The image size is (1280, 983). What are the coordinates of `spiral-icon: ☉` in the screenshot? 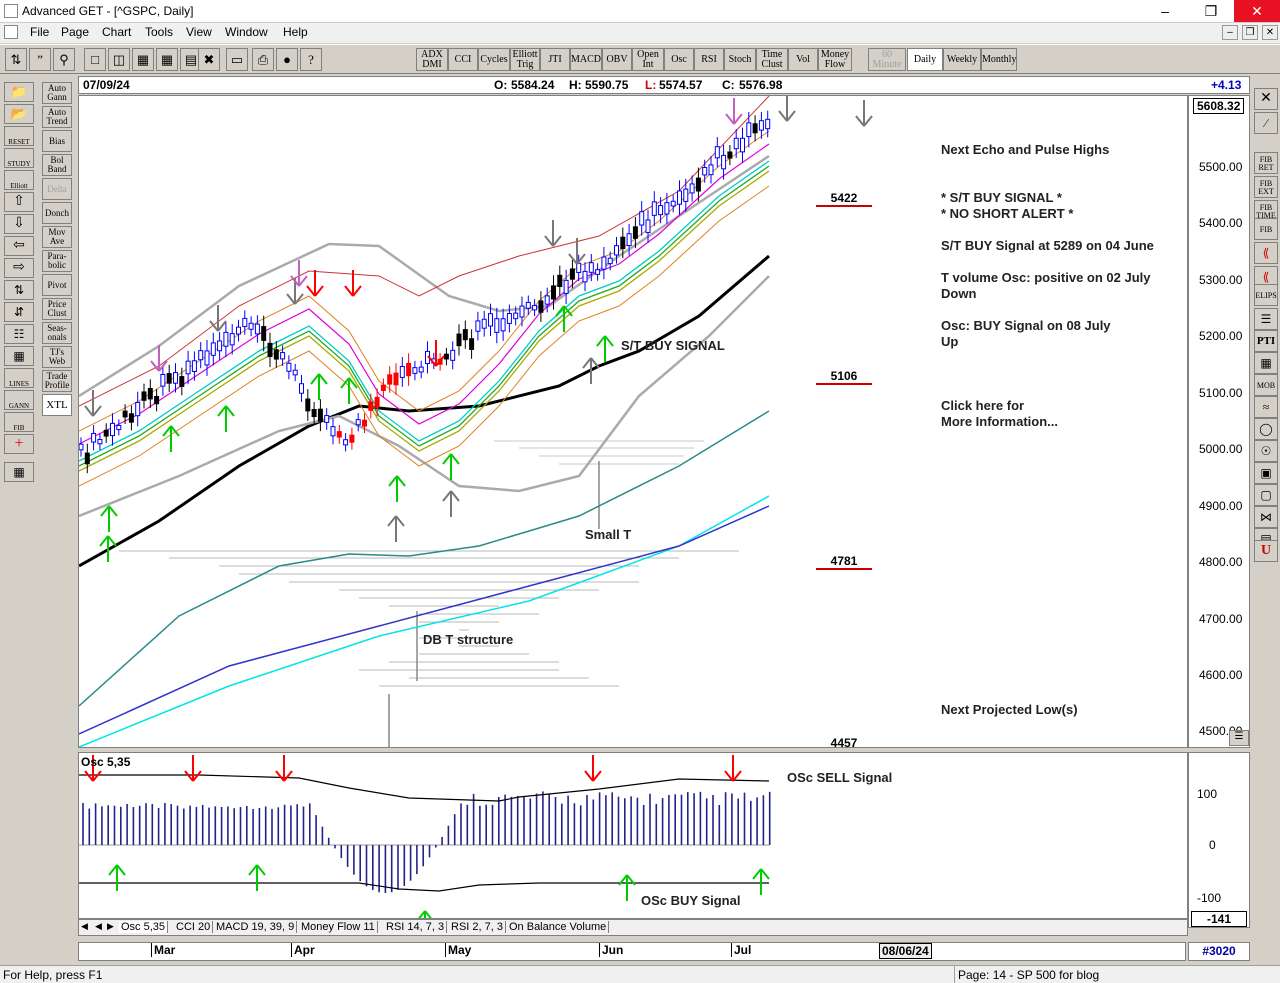 It's located at (1266, 451).